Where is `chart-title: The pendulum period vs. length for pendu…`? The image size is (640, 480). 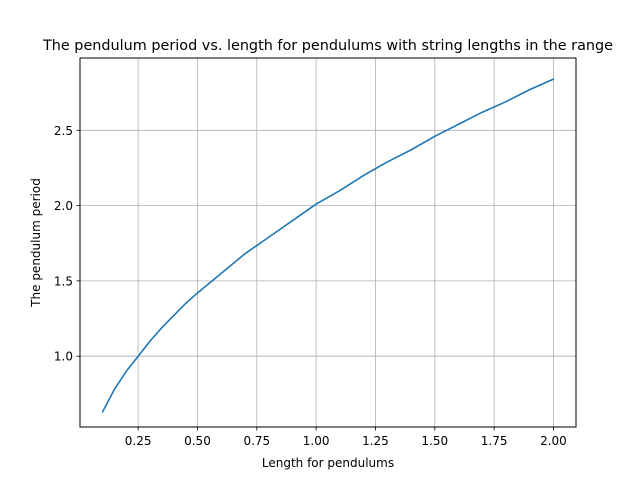 chart-title: The pendulum period vs. length for pendu… is located at coordinates (327, 46).